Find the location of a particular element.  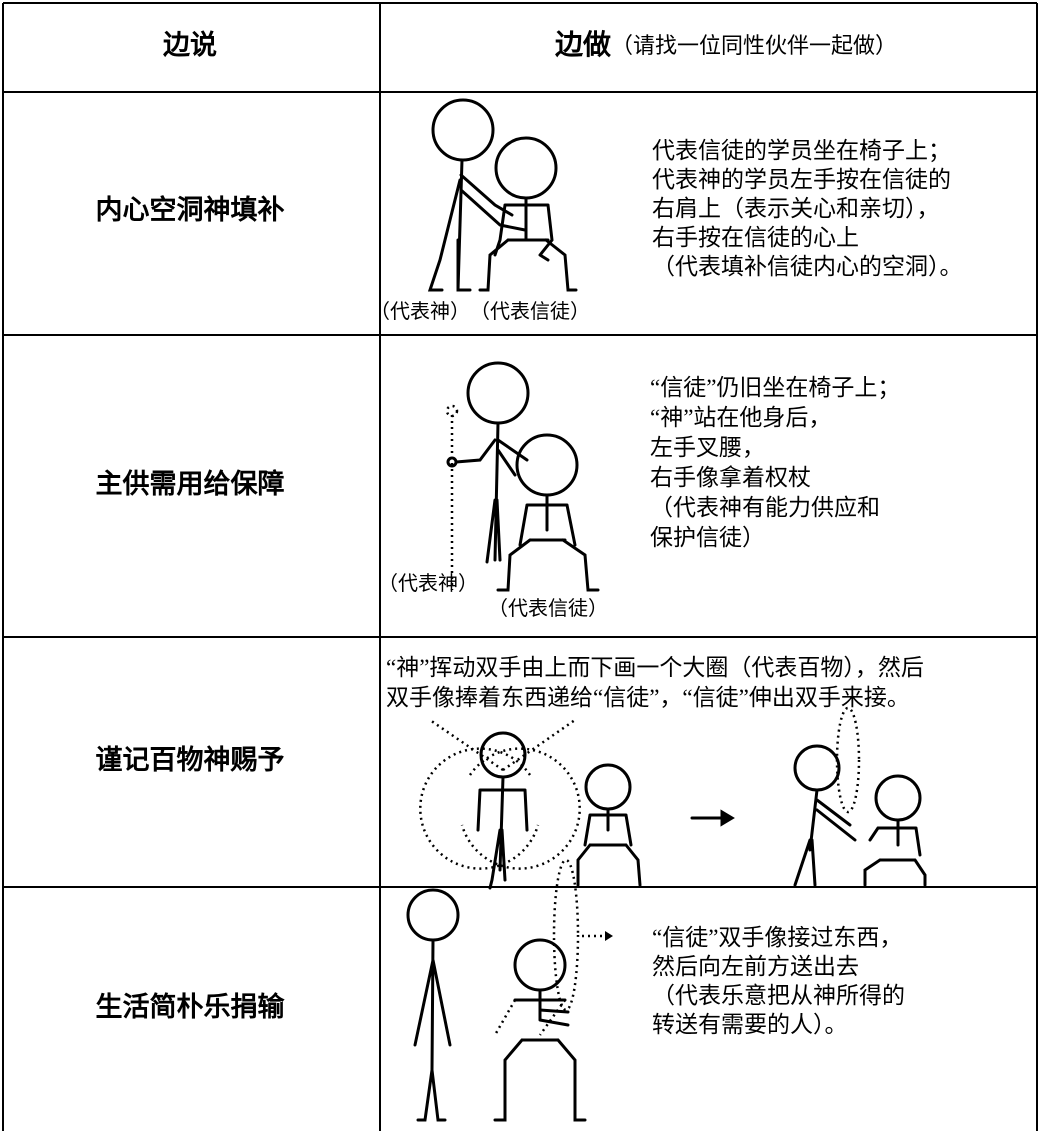

description-line: 右手按在信徒的心上 is located at coordinates (755, 237).